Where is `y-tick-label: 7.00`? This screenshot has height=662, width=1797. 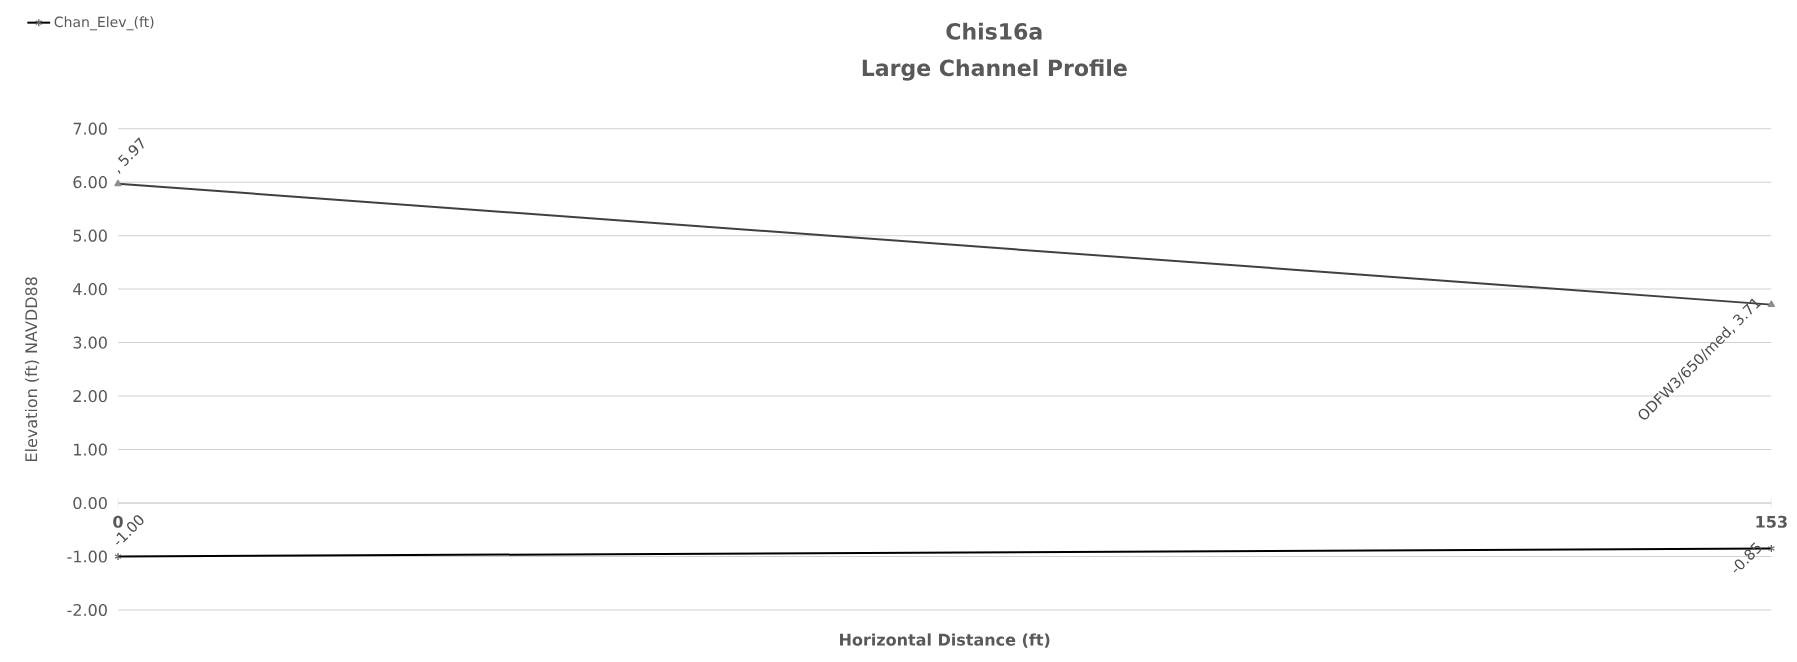 y-tick-label: 7.00 is located at coordinates (90, 128).